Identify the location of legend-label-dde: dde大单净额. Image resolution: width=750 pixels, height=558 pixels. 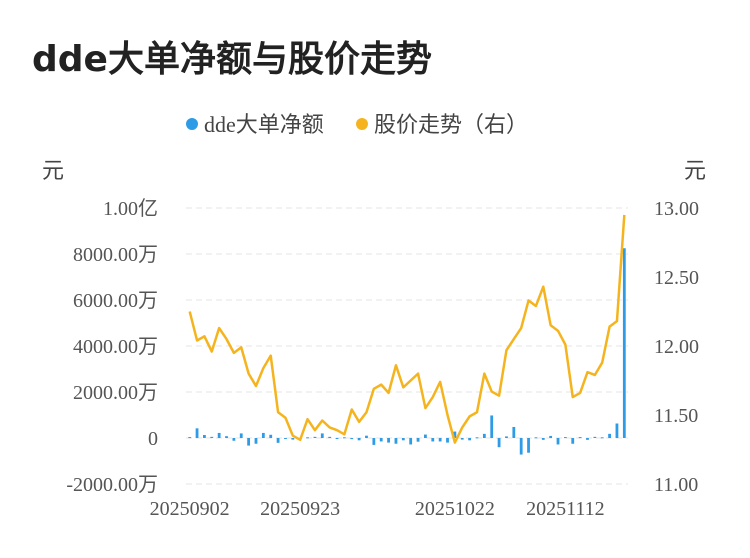
(264, 124).